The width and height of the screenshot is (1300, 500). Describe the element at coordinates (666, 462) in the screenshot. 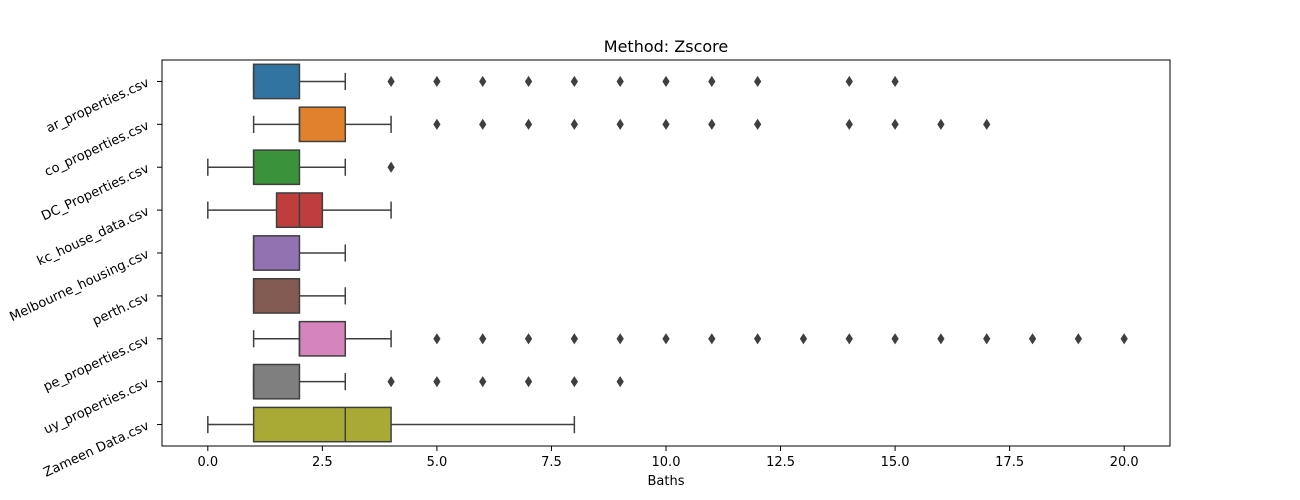

I see `x-tick-label: 10.0` at that location.